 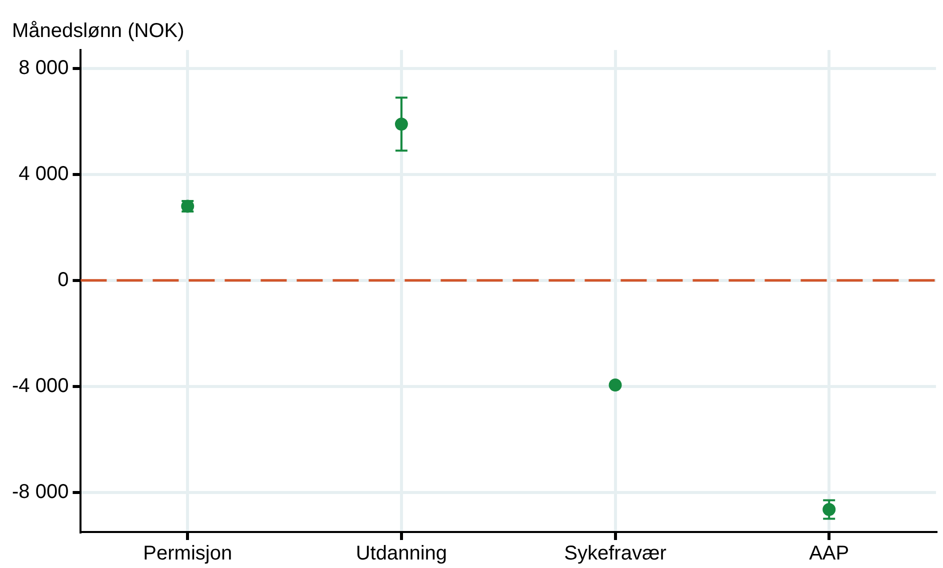 I want to click on y-tick-label: 8 000, so click(x=43, y=68).